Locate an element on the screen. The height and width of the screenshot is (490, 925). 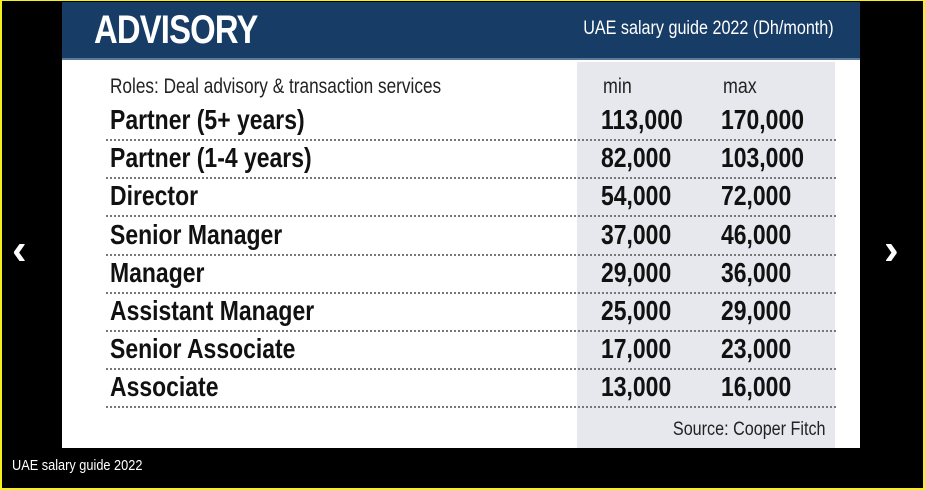
role-name: Partner (5+ years) is located at coordinates (207, 119).